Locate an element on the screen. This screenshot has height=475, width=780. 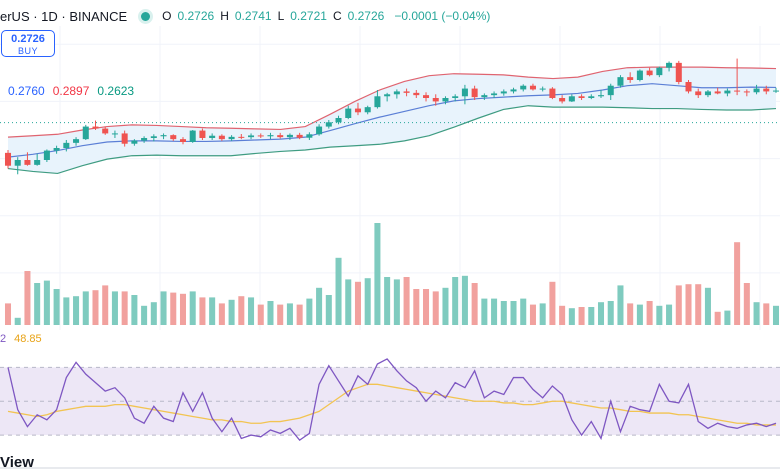
symbol-title: erUS · 1D · BINANCE is located at coordinates (64, 16).